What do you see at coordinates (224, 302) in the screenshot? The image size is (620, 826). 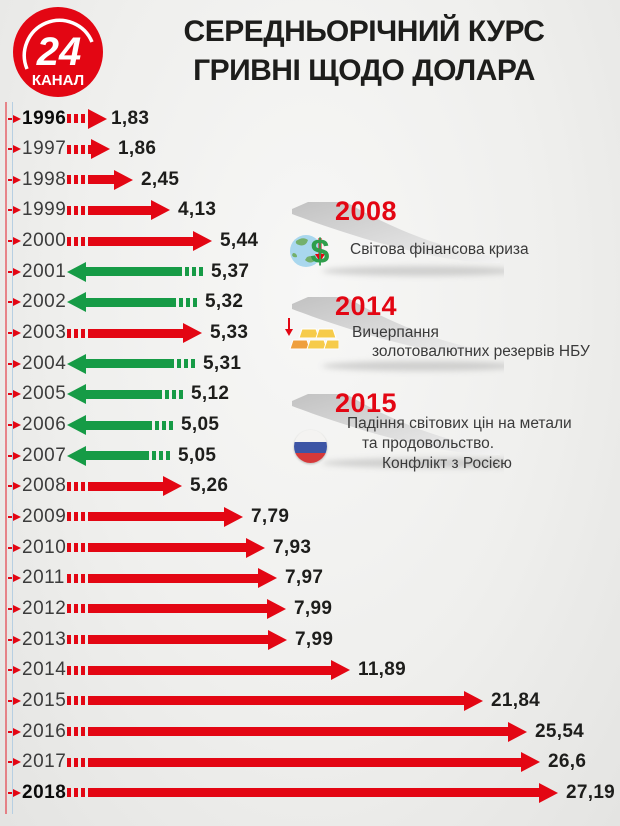 I see `rate-value: 5,32` at bounding box center [224, 302].